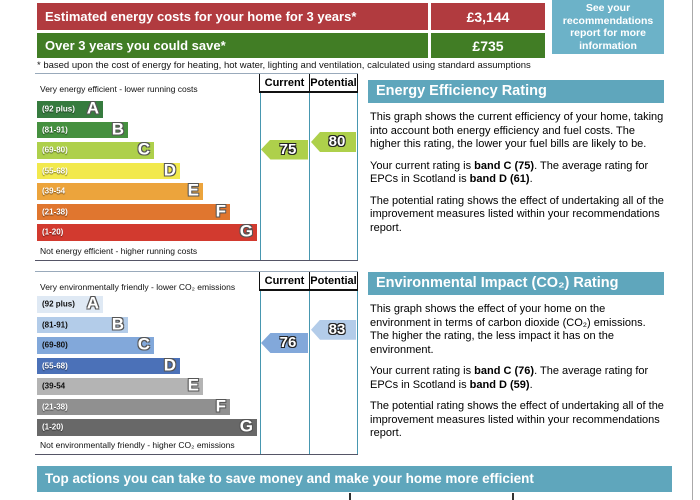 This screenshot has width=700, height=500. What do you see at coordinates (516, 283) in the screenshot?
I see `co2-panel-title: Environmental Impact (CO₂) Rating` at bounding box center [516, 283].